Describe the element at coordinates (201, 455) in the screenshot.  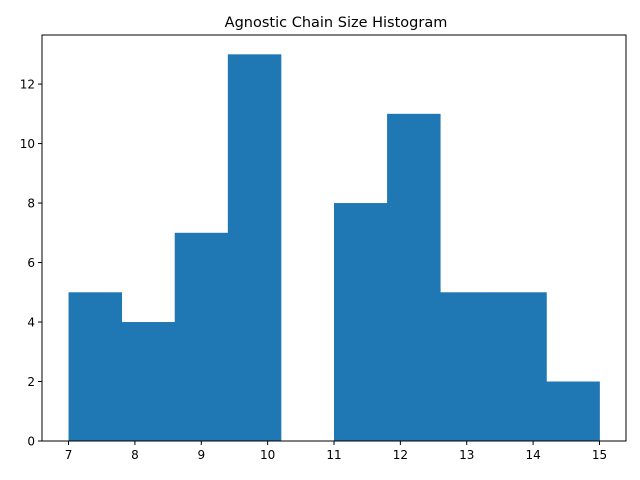
I see `x-tick-label: 9` at that location.